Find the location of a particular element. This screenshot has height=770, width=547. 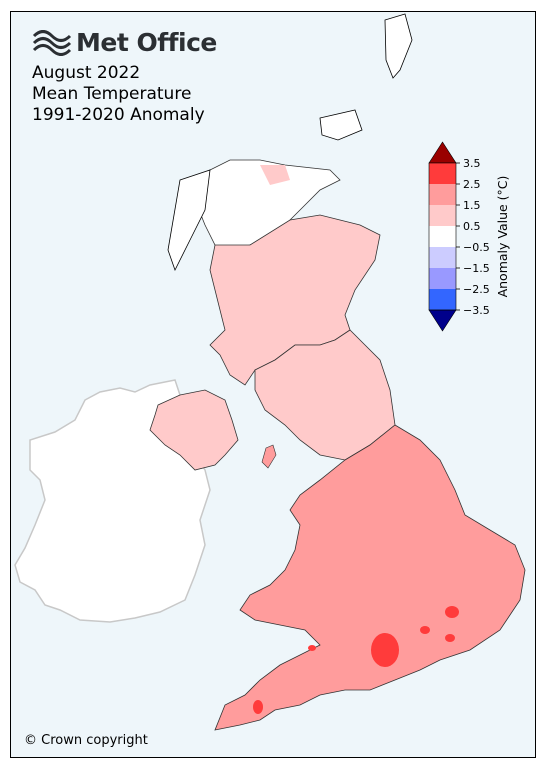

colorbar-tick-label: −0.5 is located at coordinates (476, 247).